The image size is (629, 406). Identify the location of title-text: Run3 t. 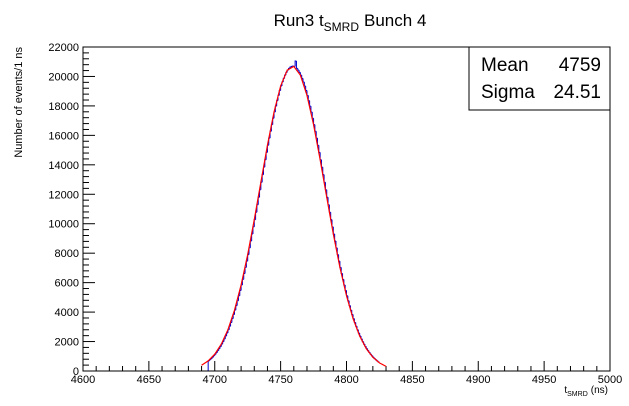
(299, 20).